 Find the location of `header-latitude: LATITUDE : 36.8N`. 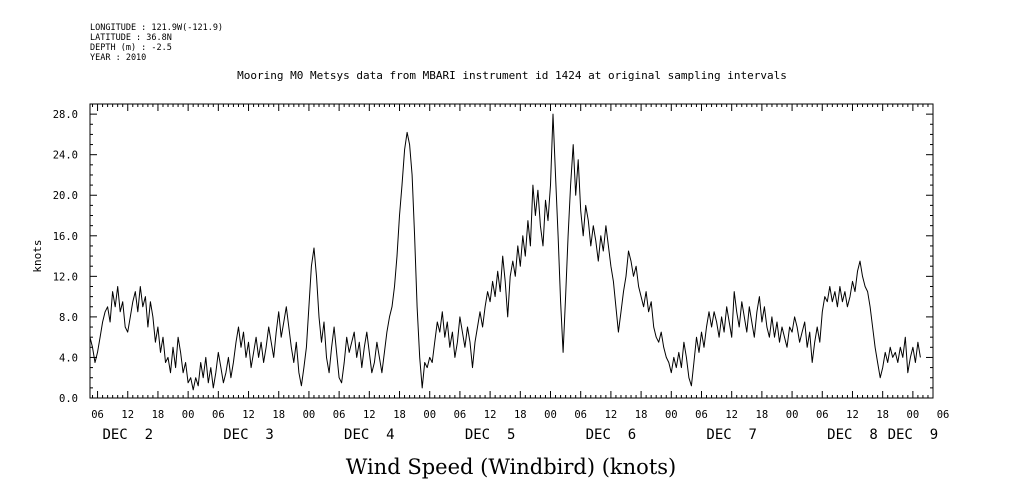

header-latitude: LATITUDE : 36.8N is located at coordinates (131, 38).